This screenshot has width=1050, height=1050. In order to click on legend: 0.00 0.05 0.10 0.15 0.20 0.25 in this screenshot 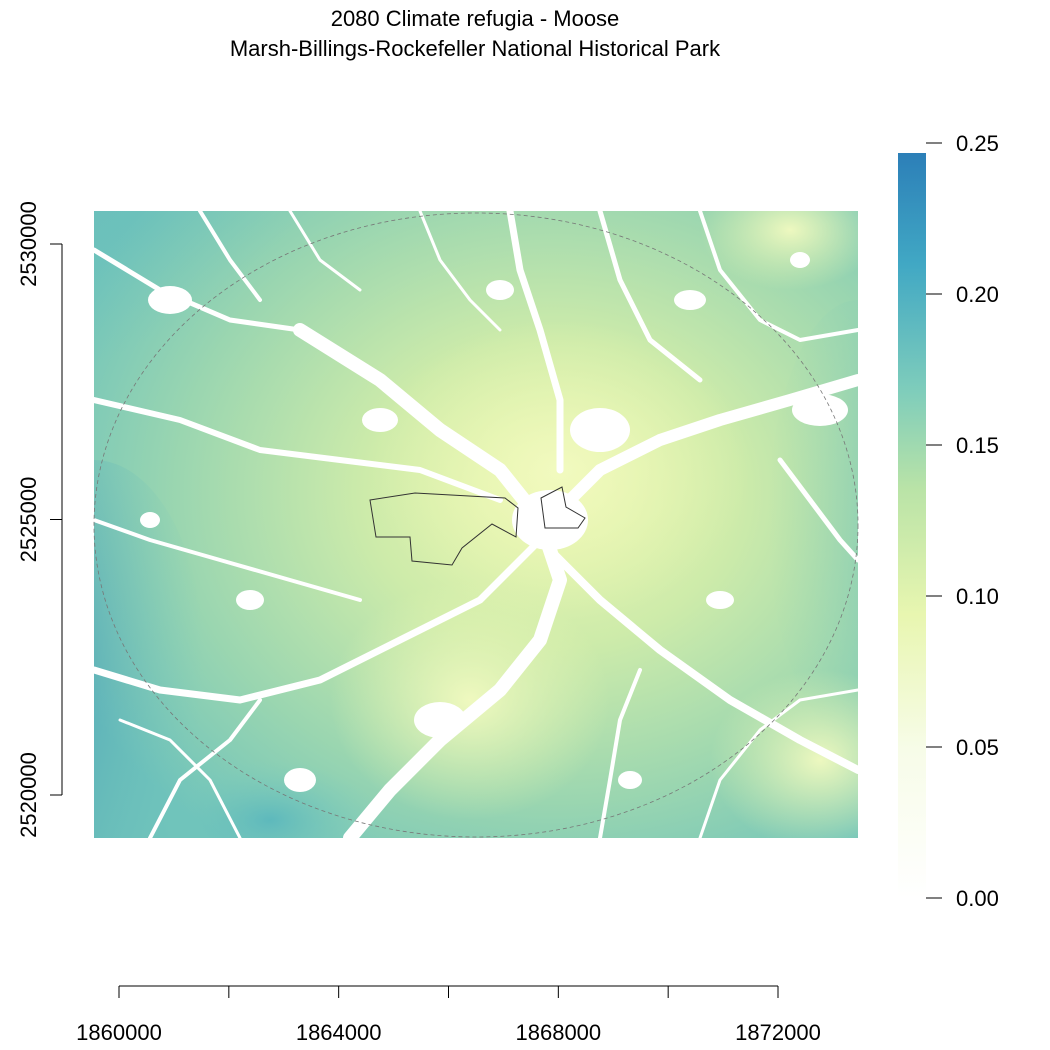, I will do `click(962, 521)`.